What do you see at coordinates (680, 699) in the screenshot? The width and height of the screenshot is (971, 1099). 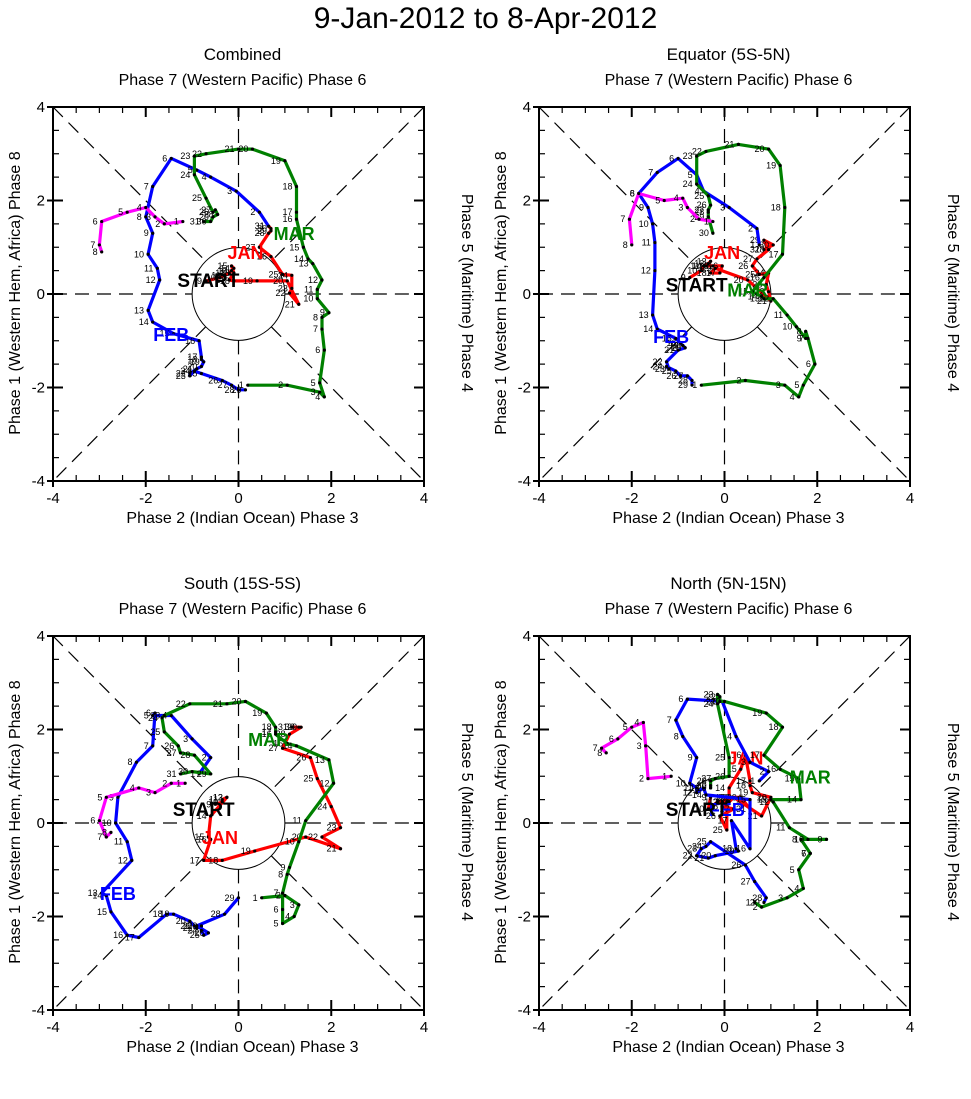 I see `day-label: 6` at bounding box center [680, 699].